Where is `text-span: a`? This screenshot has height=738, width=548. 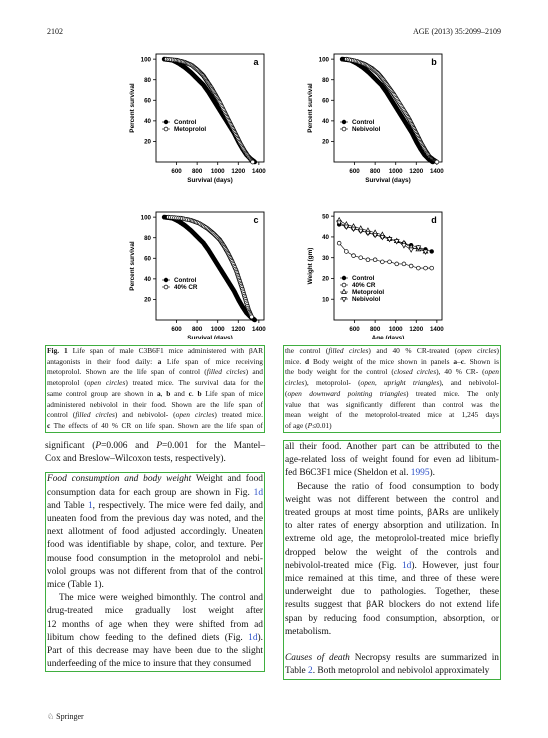
text-span: a is located at coordinates (159, 361).